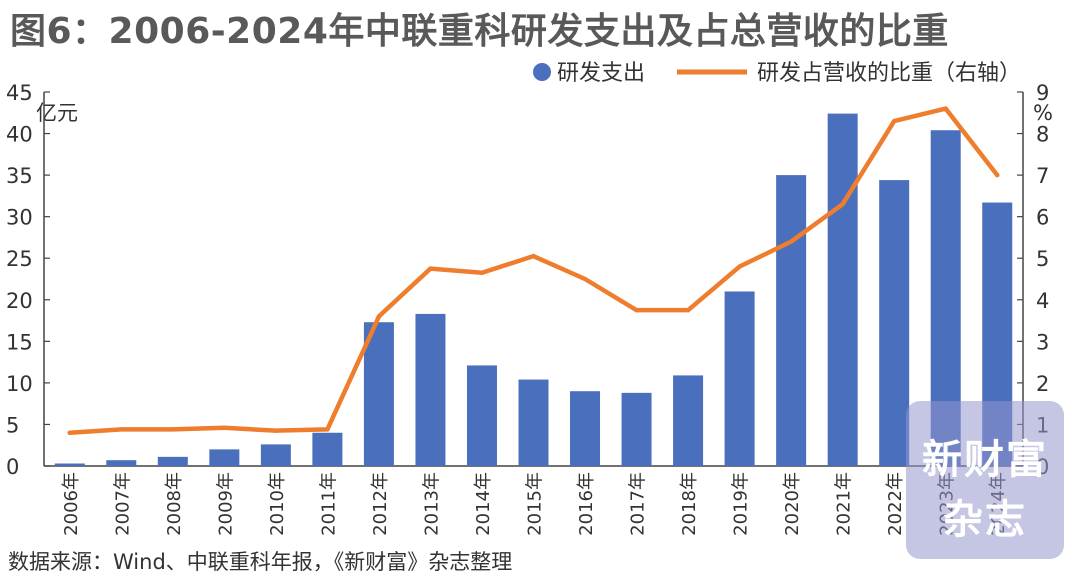 This screenshot has width=1080, height=580. What do you see at coordinates (741, 504) in the screenshot?
I see `category-label: 2019年` at bounding box center [741, 504].